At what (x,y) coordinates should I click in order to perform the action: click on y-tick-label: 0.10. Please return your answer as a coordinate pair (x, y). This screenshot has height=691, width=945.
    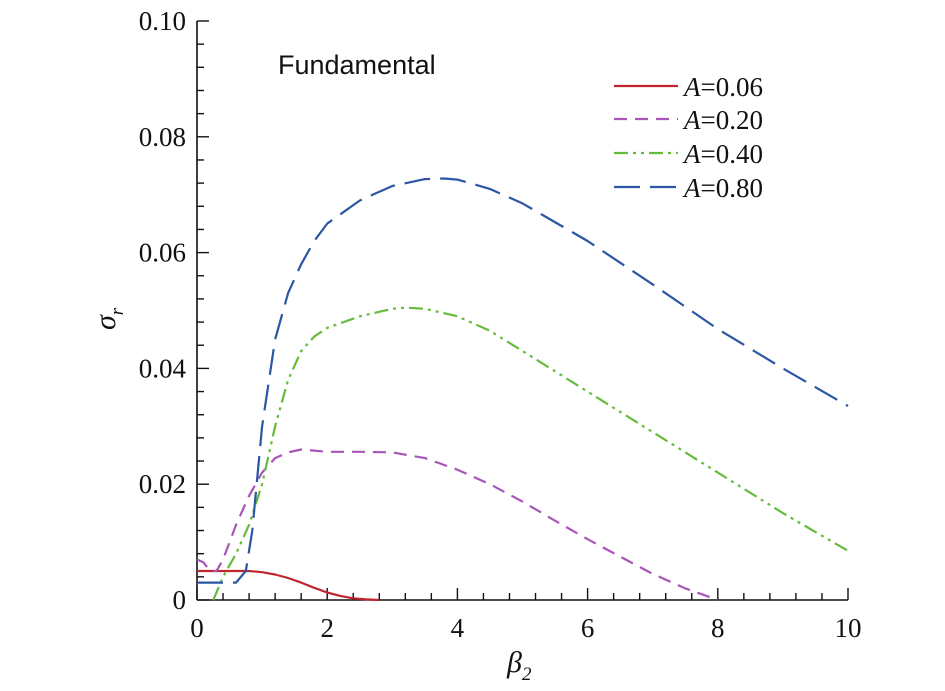
    Looking at the image, I should click on (162, 21).